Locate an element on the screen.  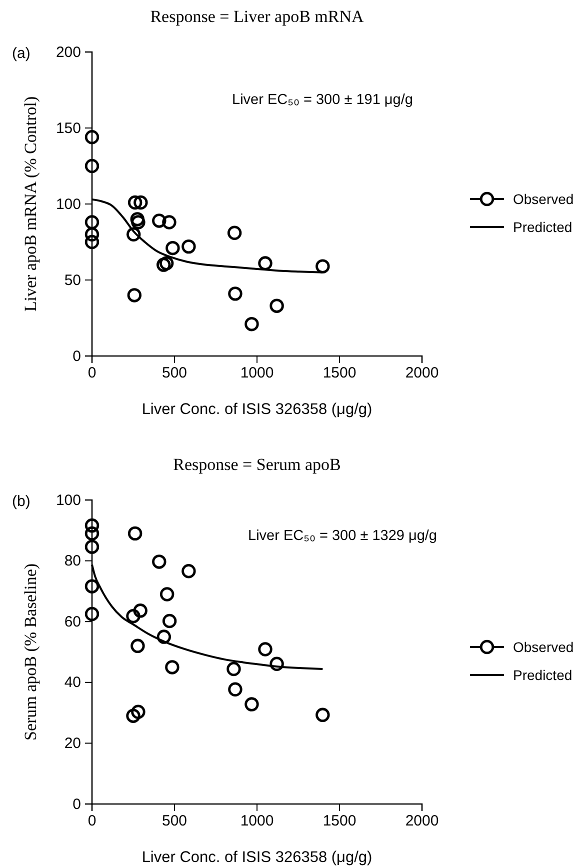
y-axis-title: Serum apoB (% Baseline) is located at coordinates (30, 652).